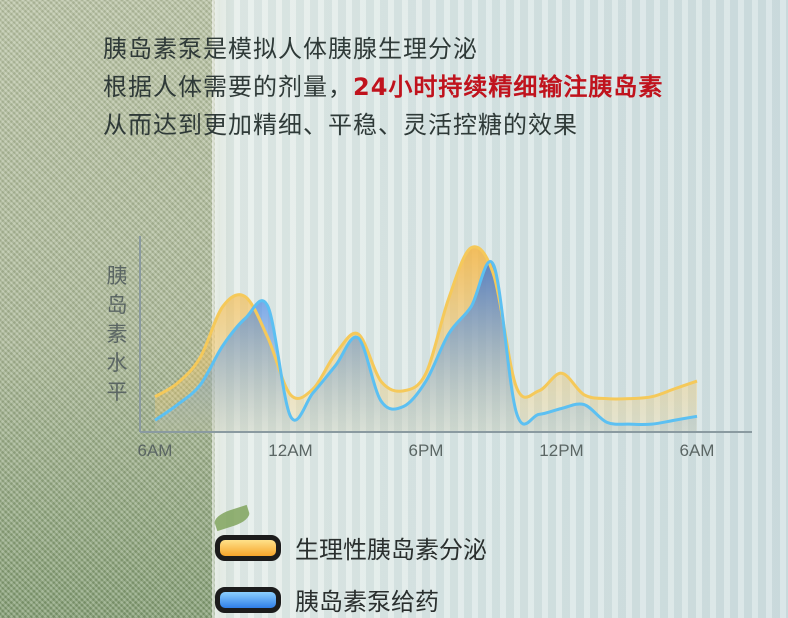 The height and width of the screenshot is (618, 788). I want to click on orange-pill-icon, so click(248, 547).